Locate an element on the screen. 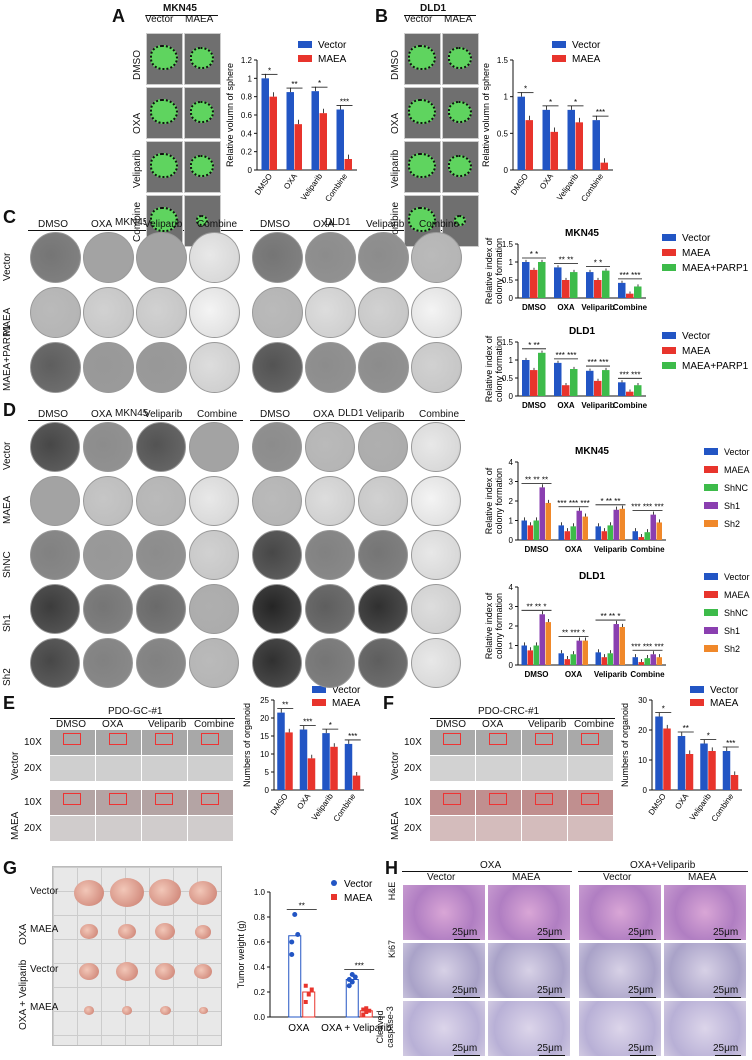 The width and height of the screenshot is (752, 1060). panel-d-col-label: OXA is located at coordinates (102, 414).